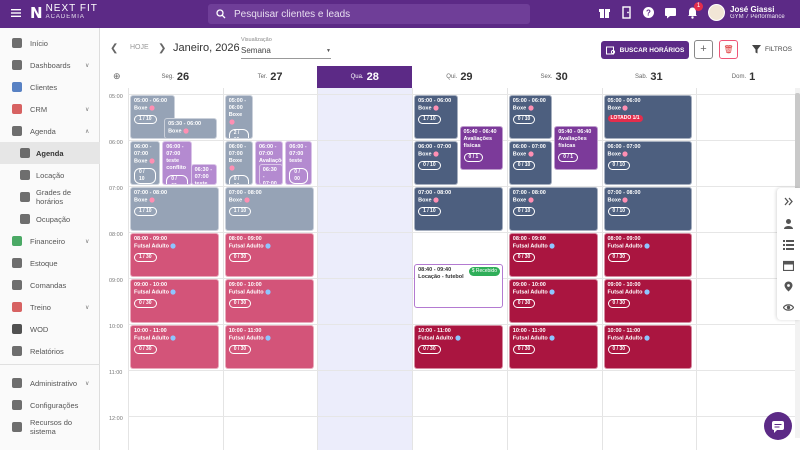 Image resolution: width=800 pixels, height=450 pixels. Describe the element at coordinates (162, 48) in the screenshot. I see `chevron-right-icon: ❯` at that location.